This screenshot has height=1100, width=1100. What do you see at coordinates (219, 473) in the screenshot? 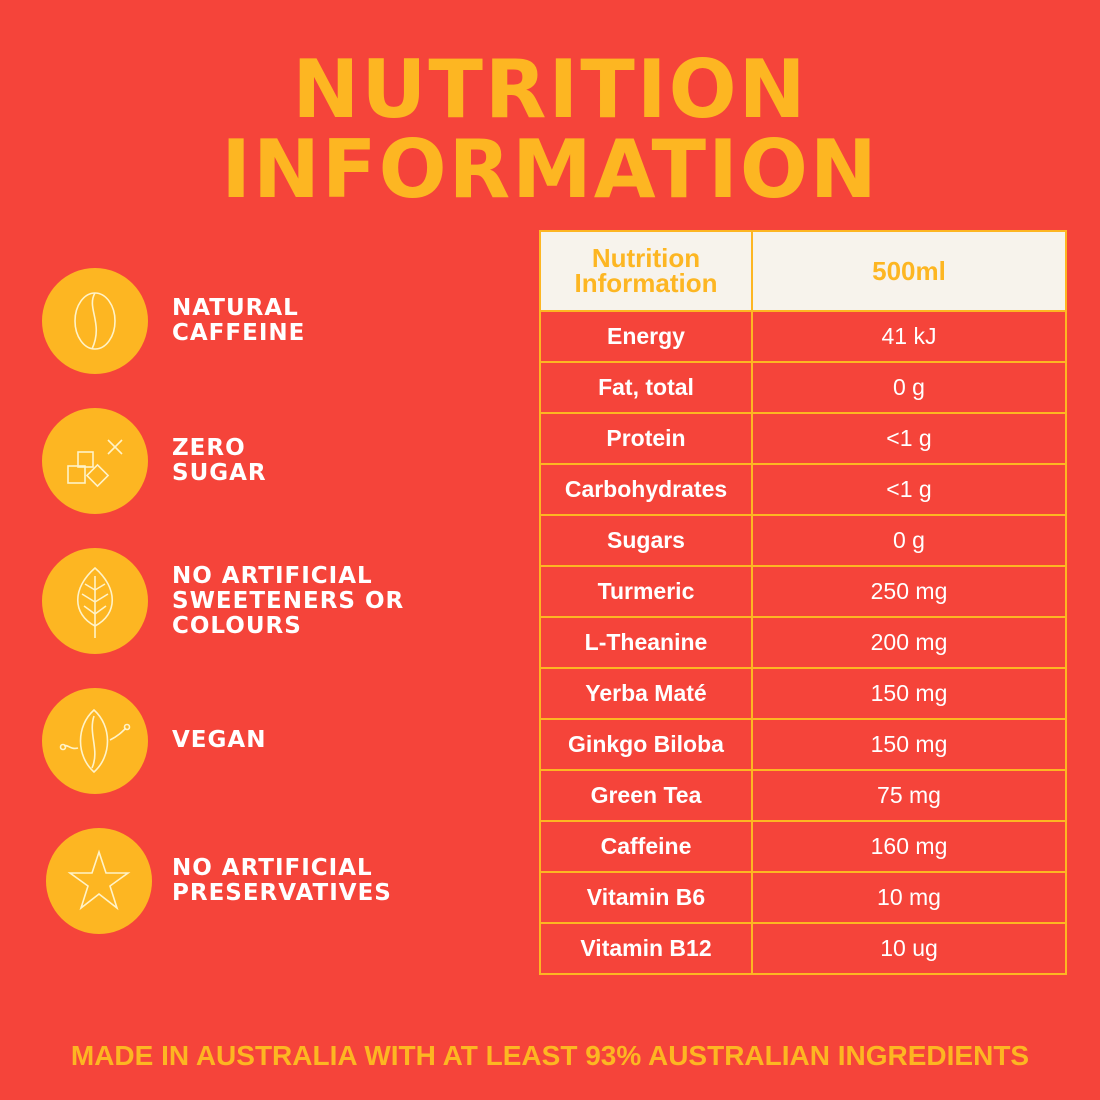
I see `feature-label-line: SUGAR` at bounding box center [219, 473].